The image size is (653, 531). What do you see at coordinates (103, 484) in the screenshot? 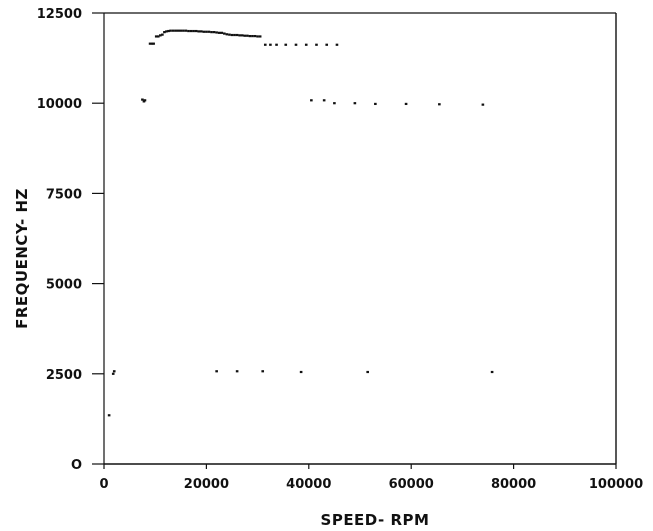
I see `x-tick-label: 0` at bounding box center [103, 484].